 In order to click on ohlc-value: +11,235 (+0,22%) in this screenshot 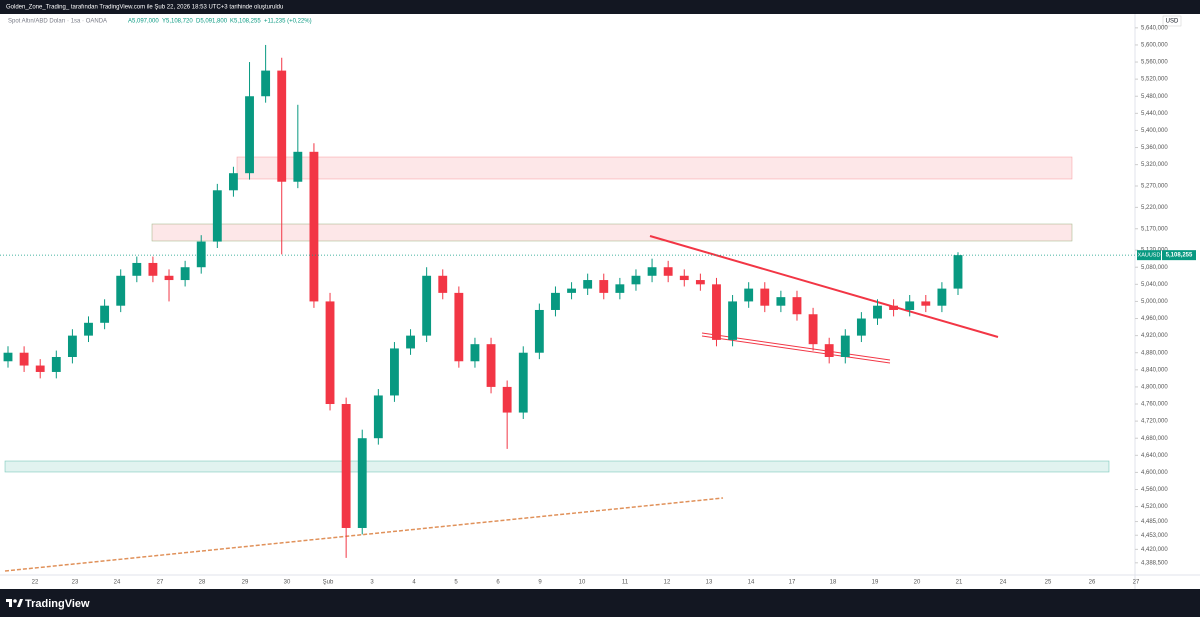, I will do `click(288, 22)`.